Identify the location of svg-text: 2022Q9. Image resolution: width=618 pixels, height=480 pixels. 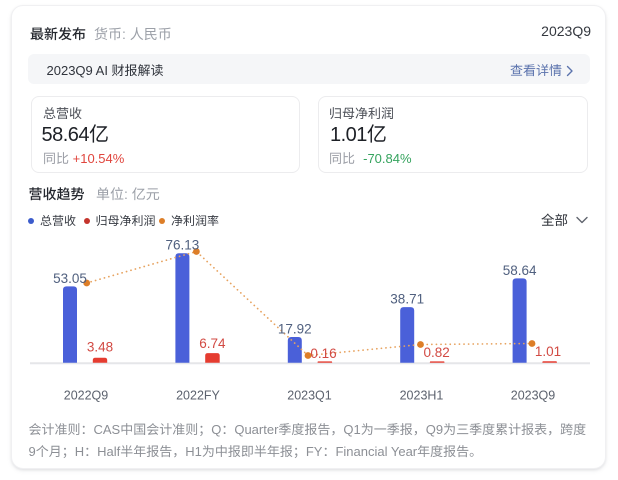
(86, 396).